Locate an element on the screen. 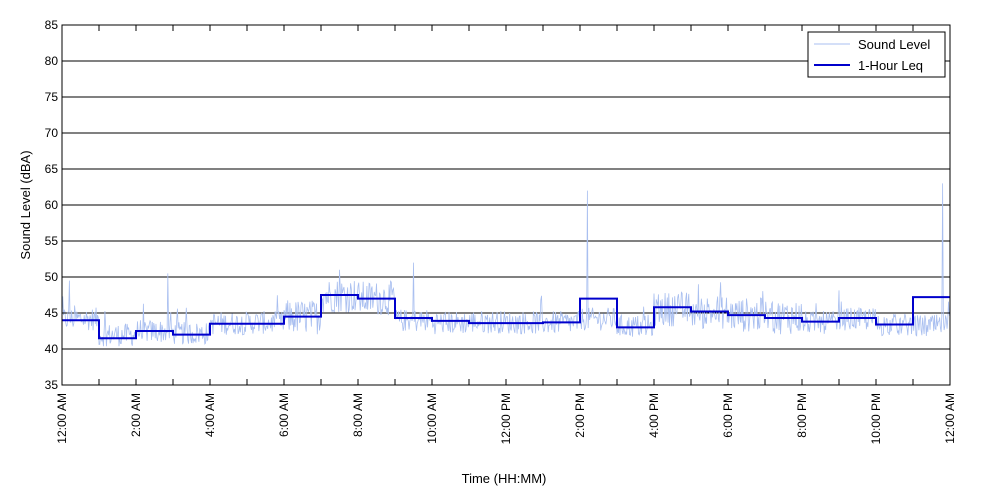 This screenshot has height=500, width=1000. y-tick-label: 55 is located at coordinates (52, 241).